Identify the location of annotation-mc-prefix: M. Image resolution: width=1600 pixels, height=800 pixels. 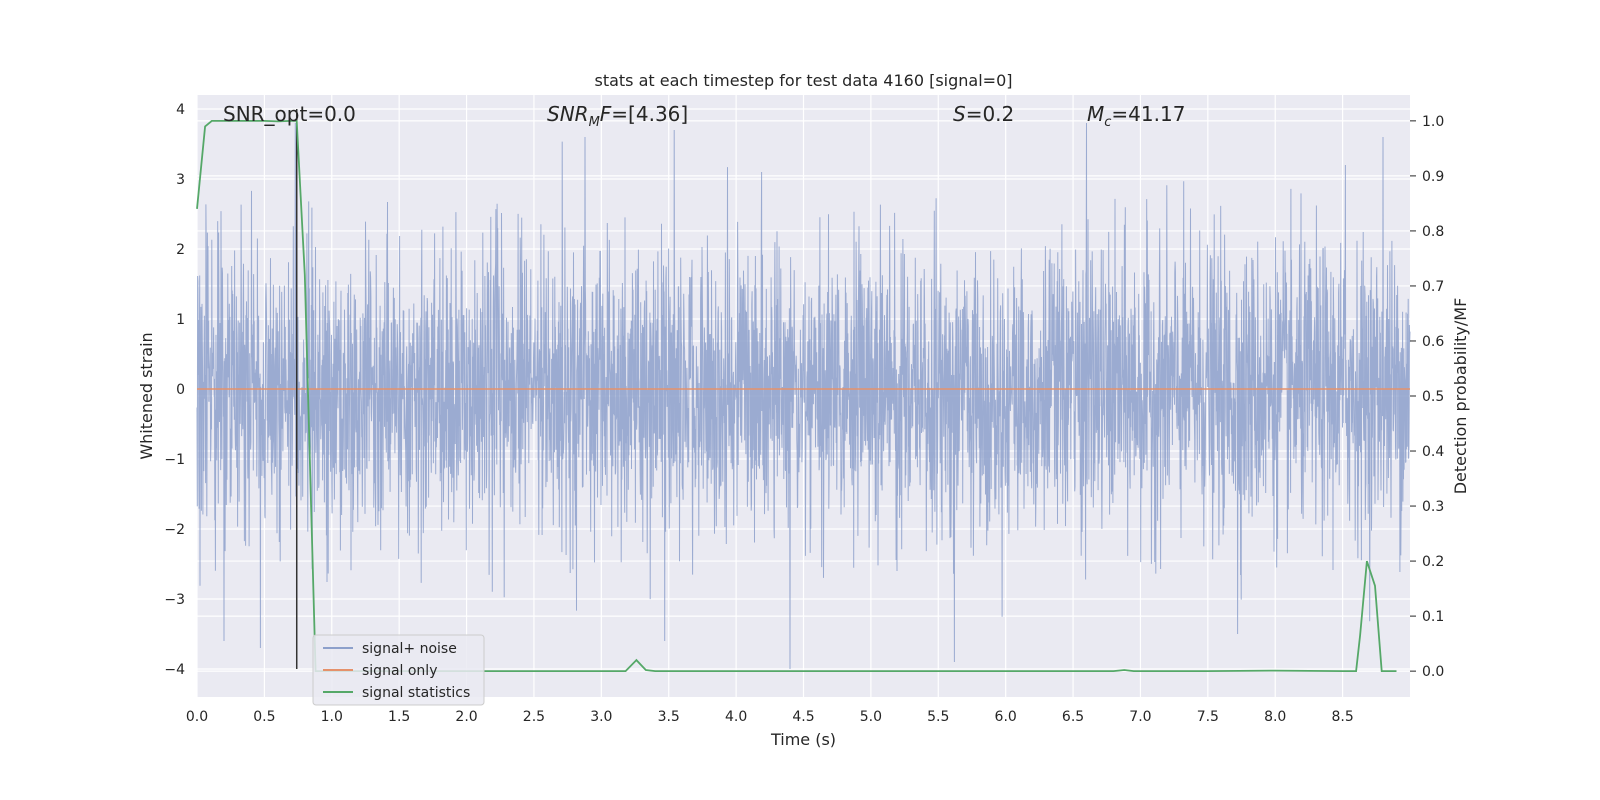
(1095, 114).